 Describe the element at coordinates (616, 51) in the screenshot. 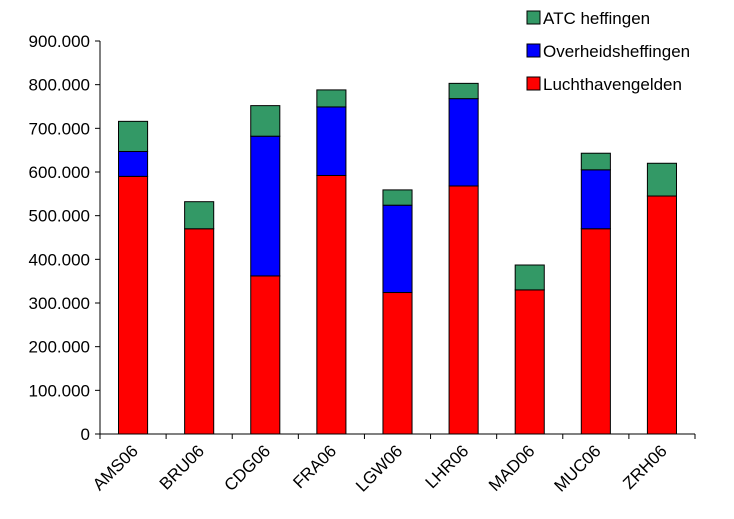

I see `legend-label: Overheidsheffingen` at that location.